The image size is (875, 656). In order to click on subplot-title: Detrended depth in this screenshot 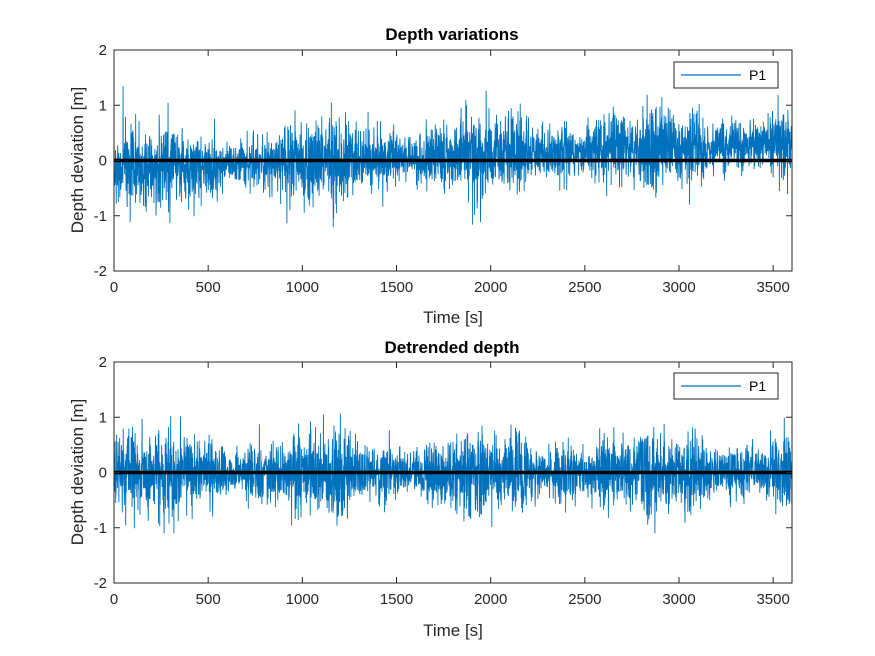, I will do `click(451, 347)`.